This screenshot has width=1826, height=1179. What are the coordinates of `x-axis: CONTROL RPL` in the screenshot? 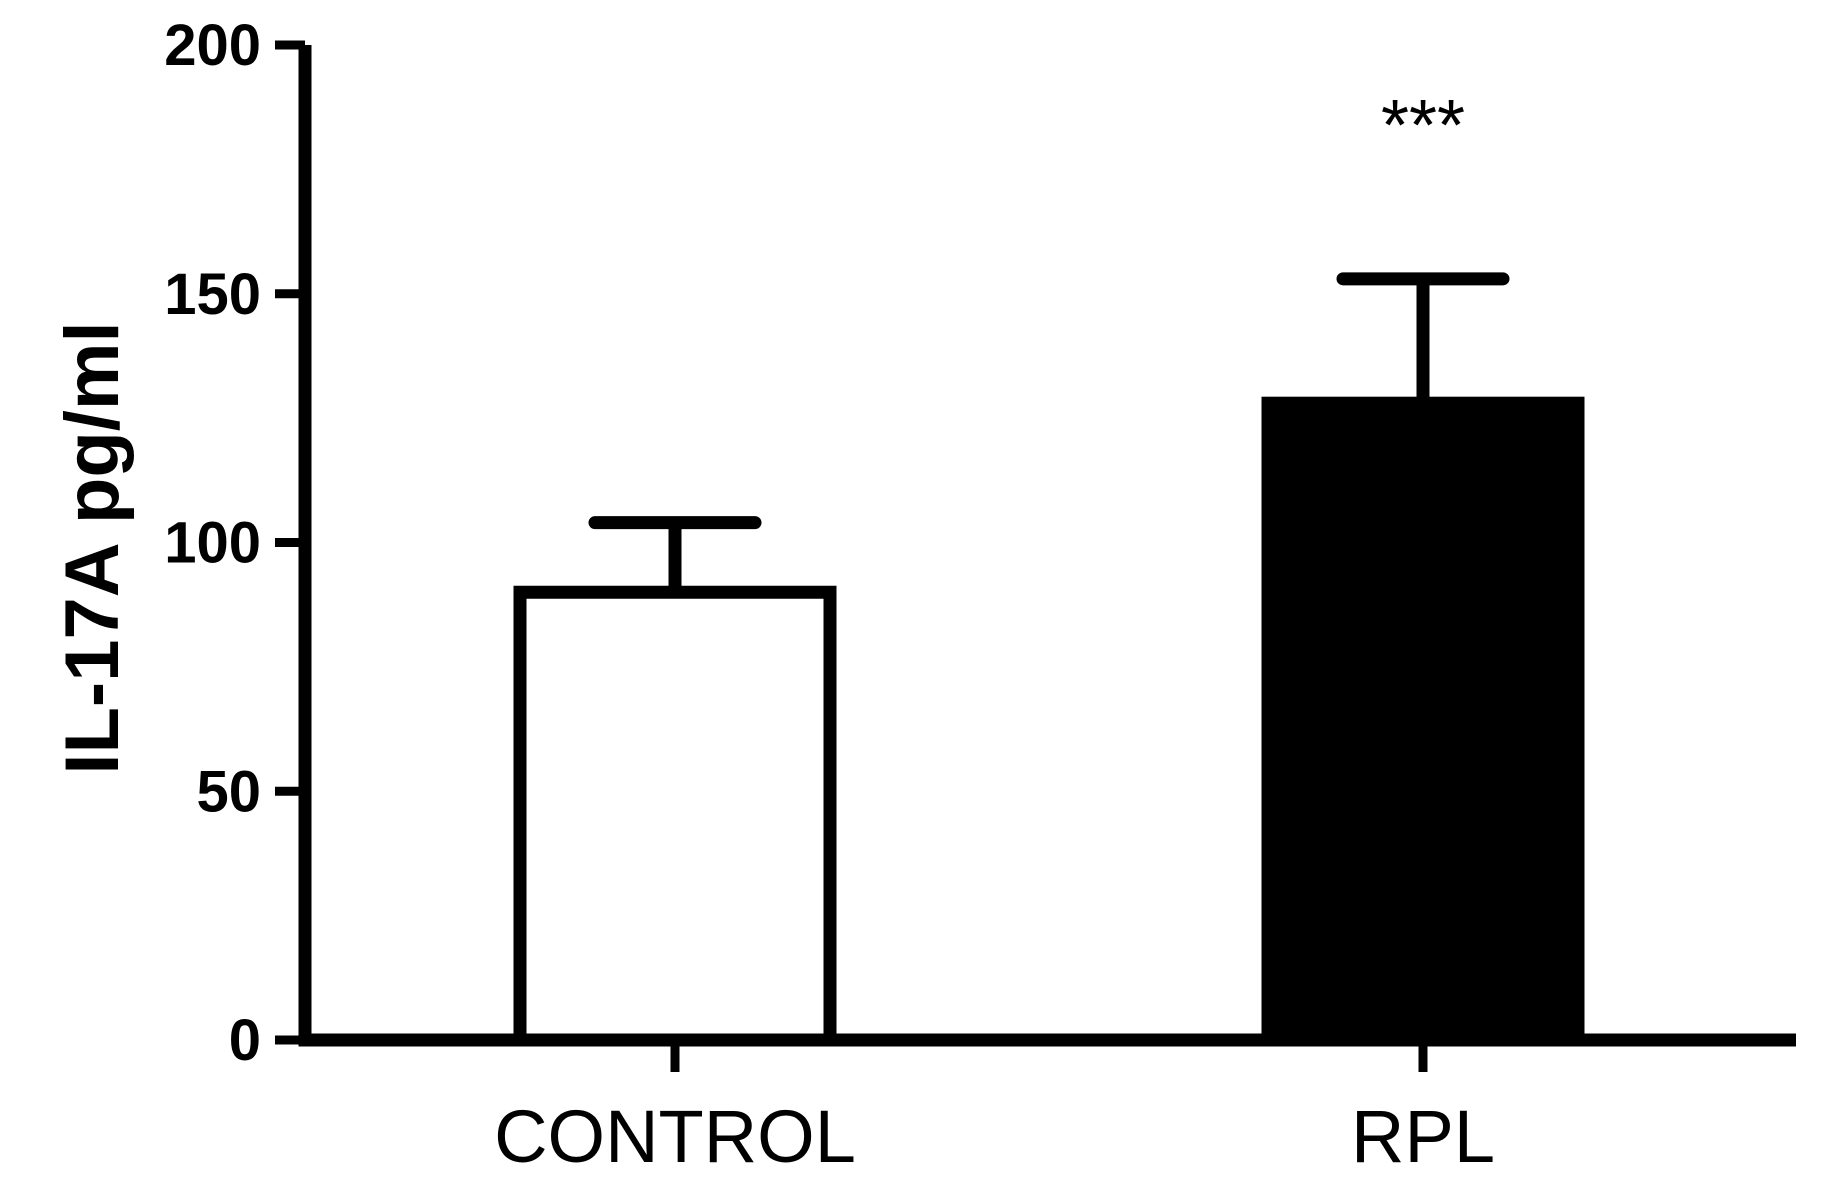 It's located at (1047, 1105).